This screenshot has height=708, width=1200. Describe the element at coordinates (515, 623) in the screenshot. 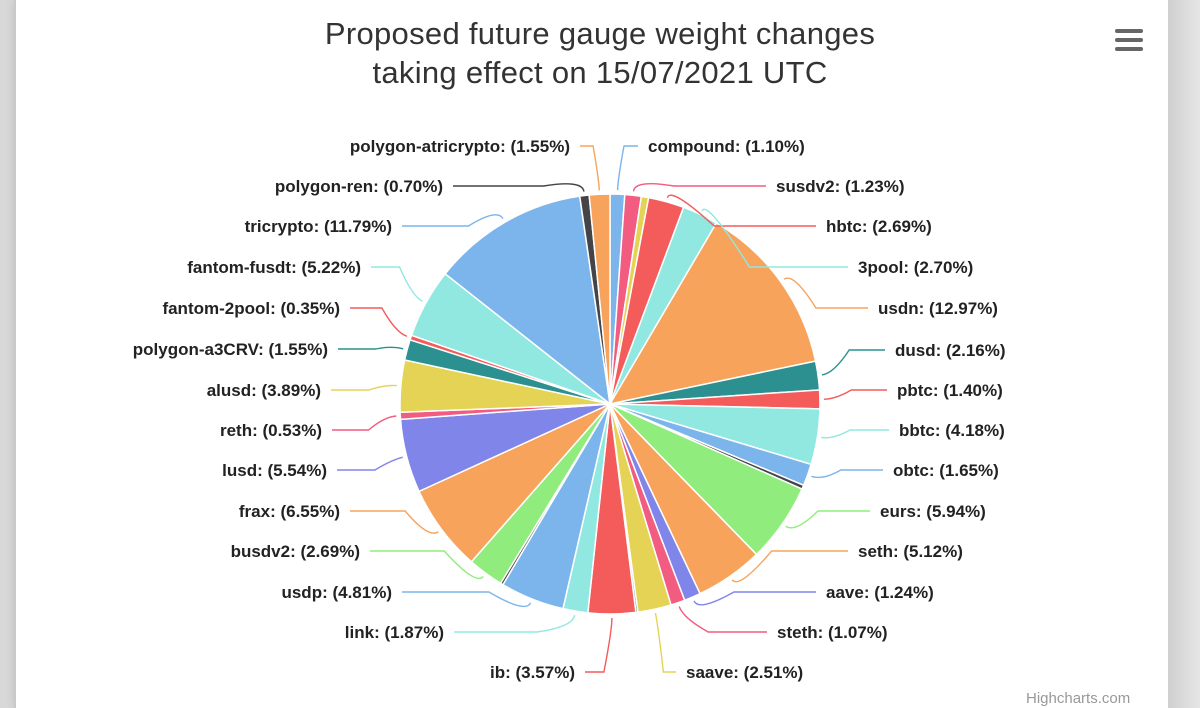

I see `connector-link` at that location.